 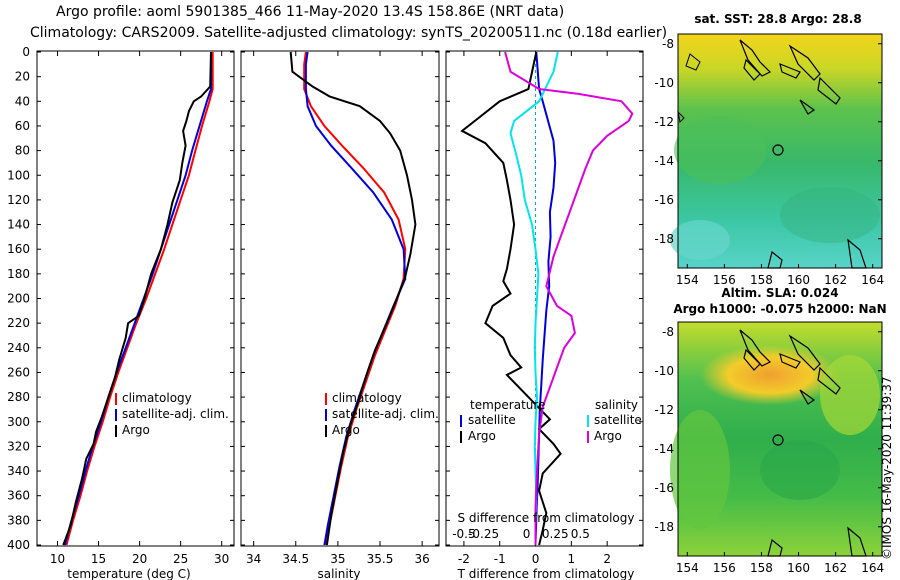 What do you see at coordinates (18, 397) in the screenshot?
I see `depth-tick-label: 280` at bounding box center [18, 397].